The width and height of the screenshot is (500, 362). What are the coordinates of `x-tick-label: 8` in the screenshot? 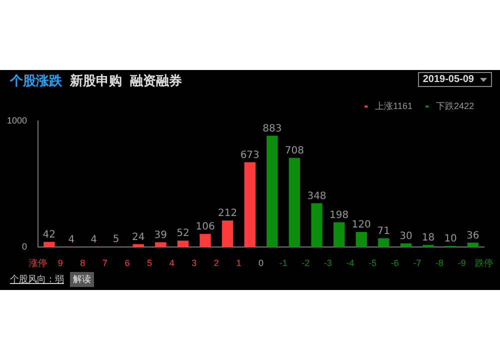 It's located at (83, 263).